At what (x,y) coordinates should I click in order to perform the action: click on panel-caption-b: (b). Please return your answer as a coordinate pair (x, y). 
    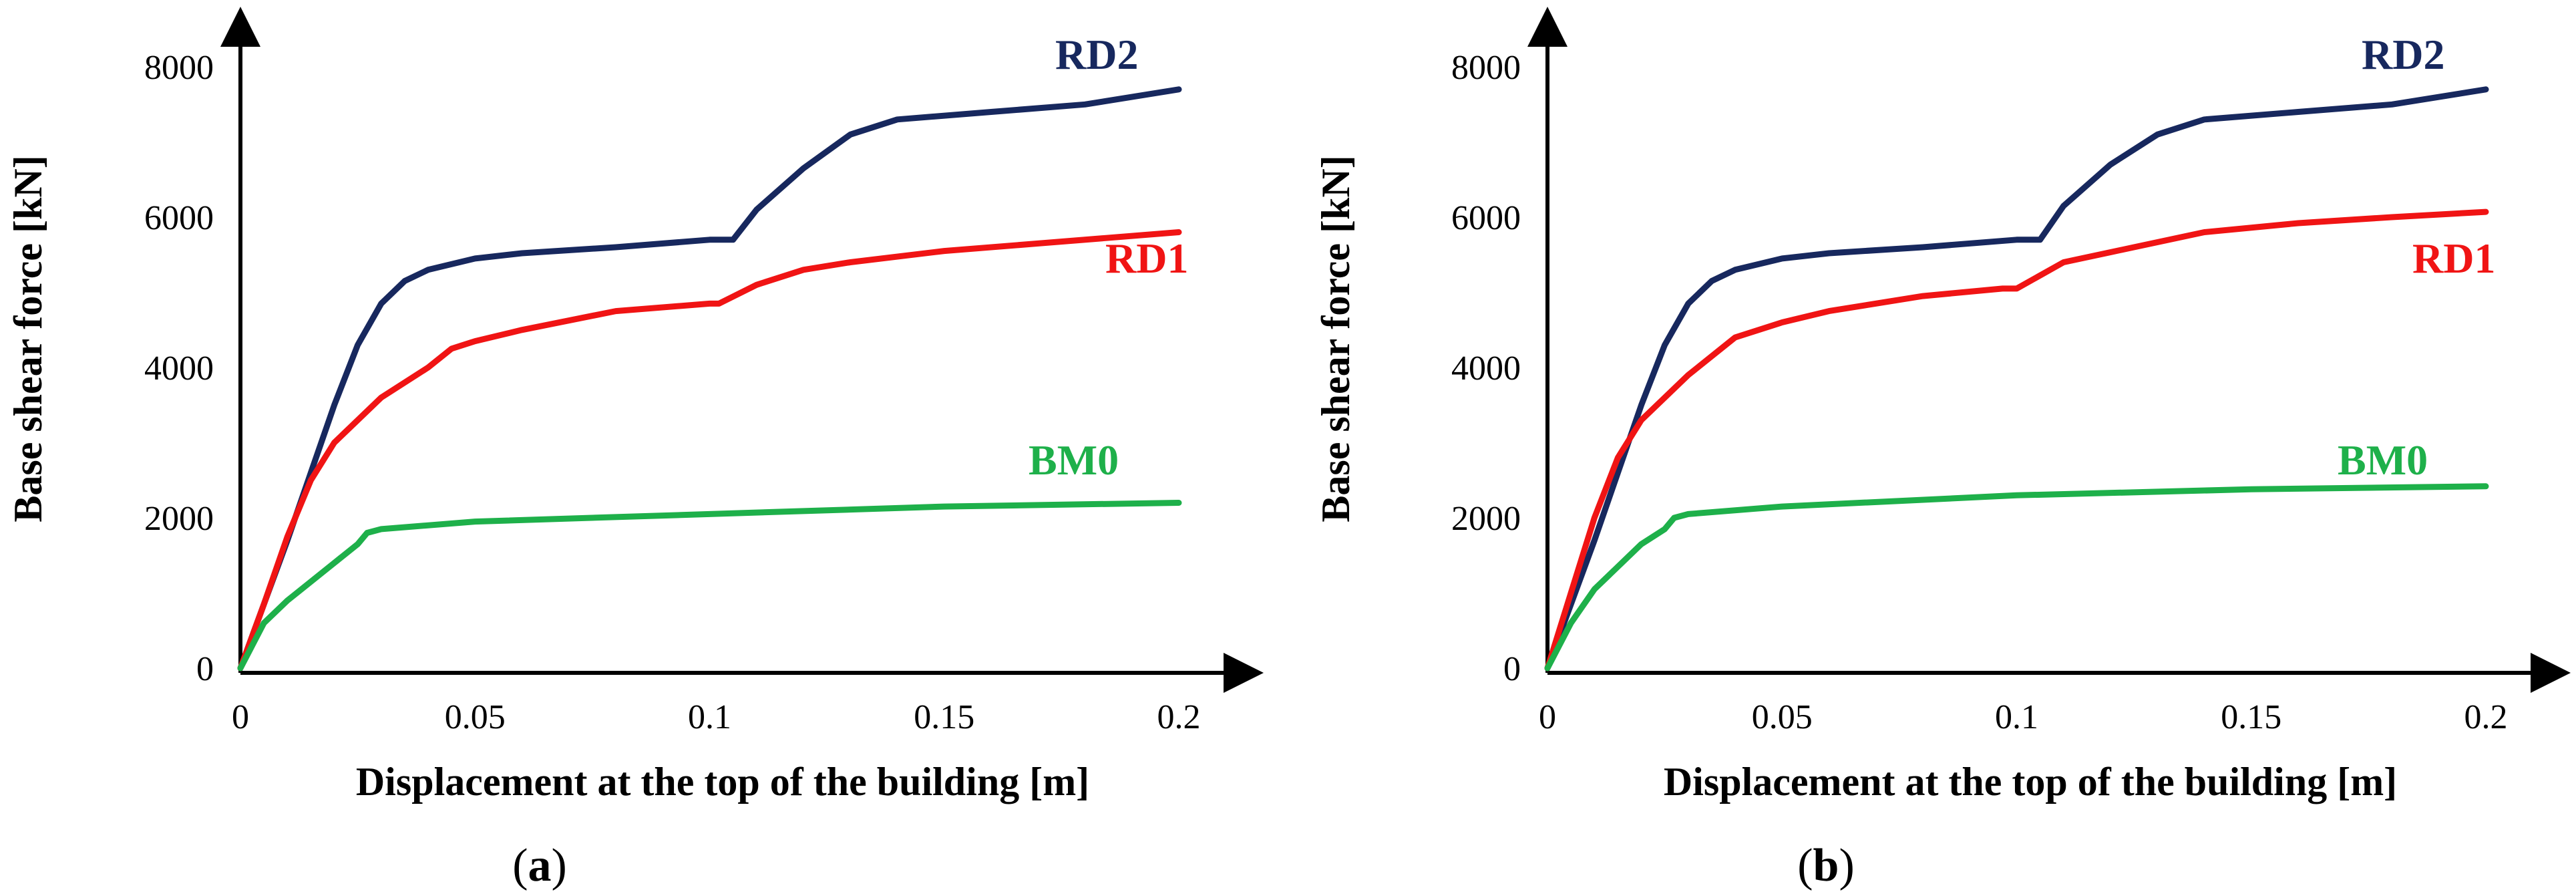
    Looking at the image, I should click on (1826, 866).